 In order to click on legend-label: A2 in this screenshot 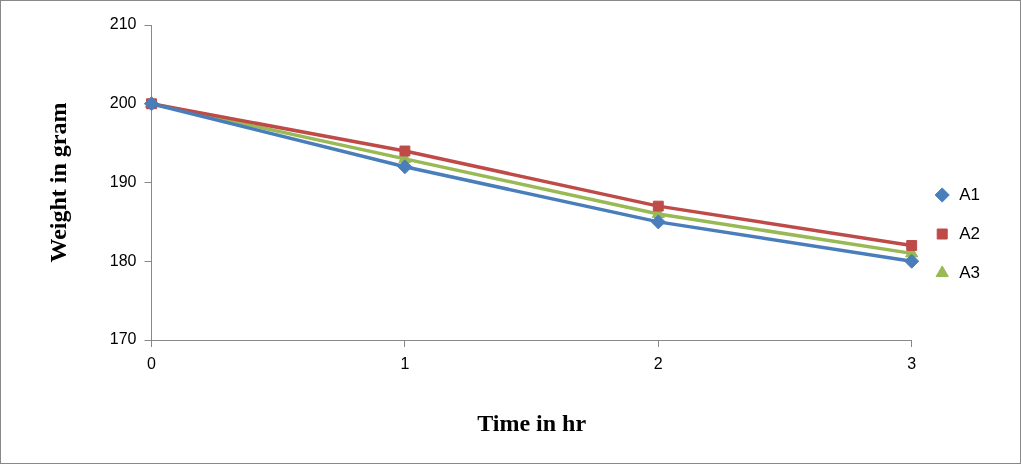, I will do `click(969, 233)`.